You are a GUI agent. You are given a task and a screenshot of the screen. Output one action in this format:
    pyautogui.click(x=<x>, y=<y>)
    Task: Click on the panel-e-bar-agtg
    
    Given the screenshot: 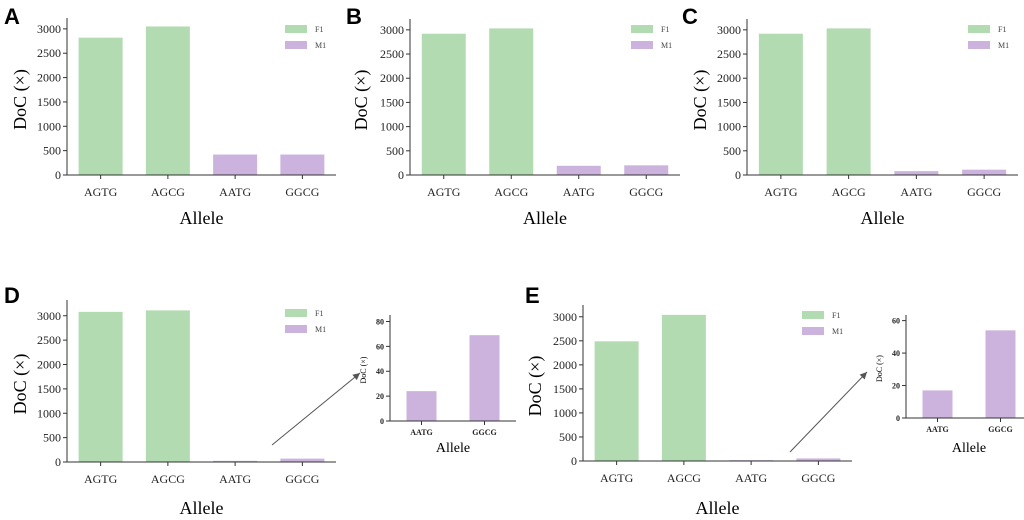 What is the action you would take?
    pyautogui.click(x=616, y=401)
    